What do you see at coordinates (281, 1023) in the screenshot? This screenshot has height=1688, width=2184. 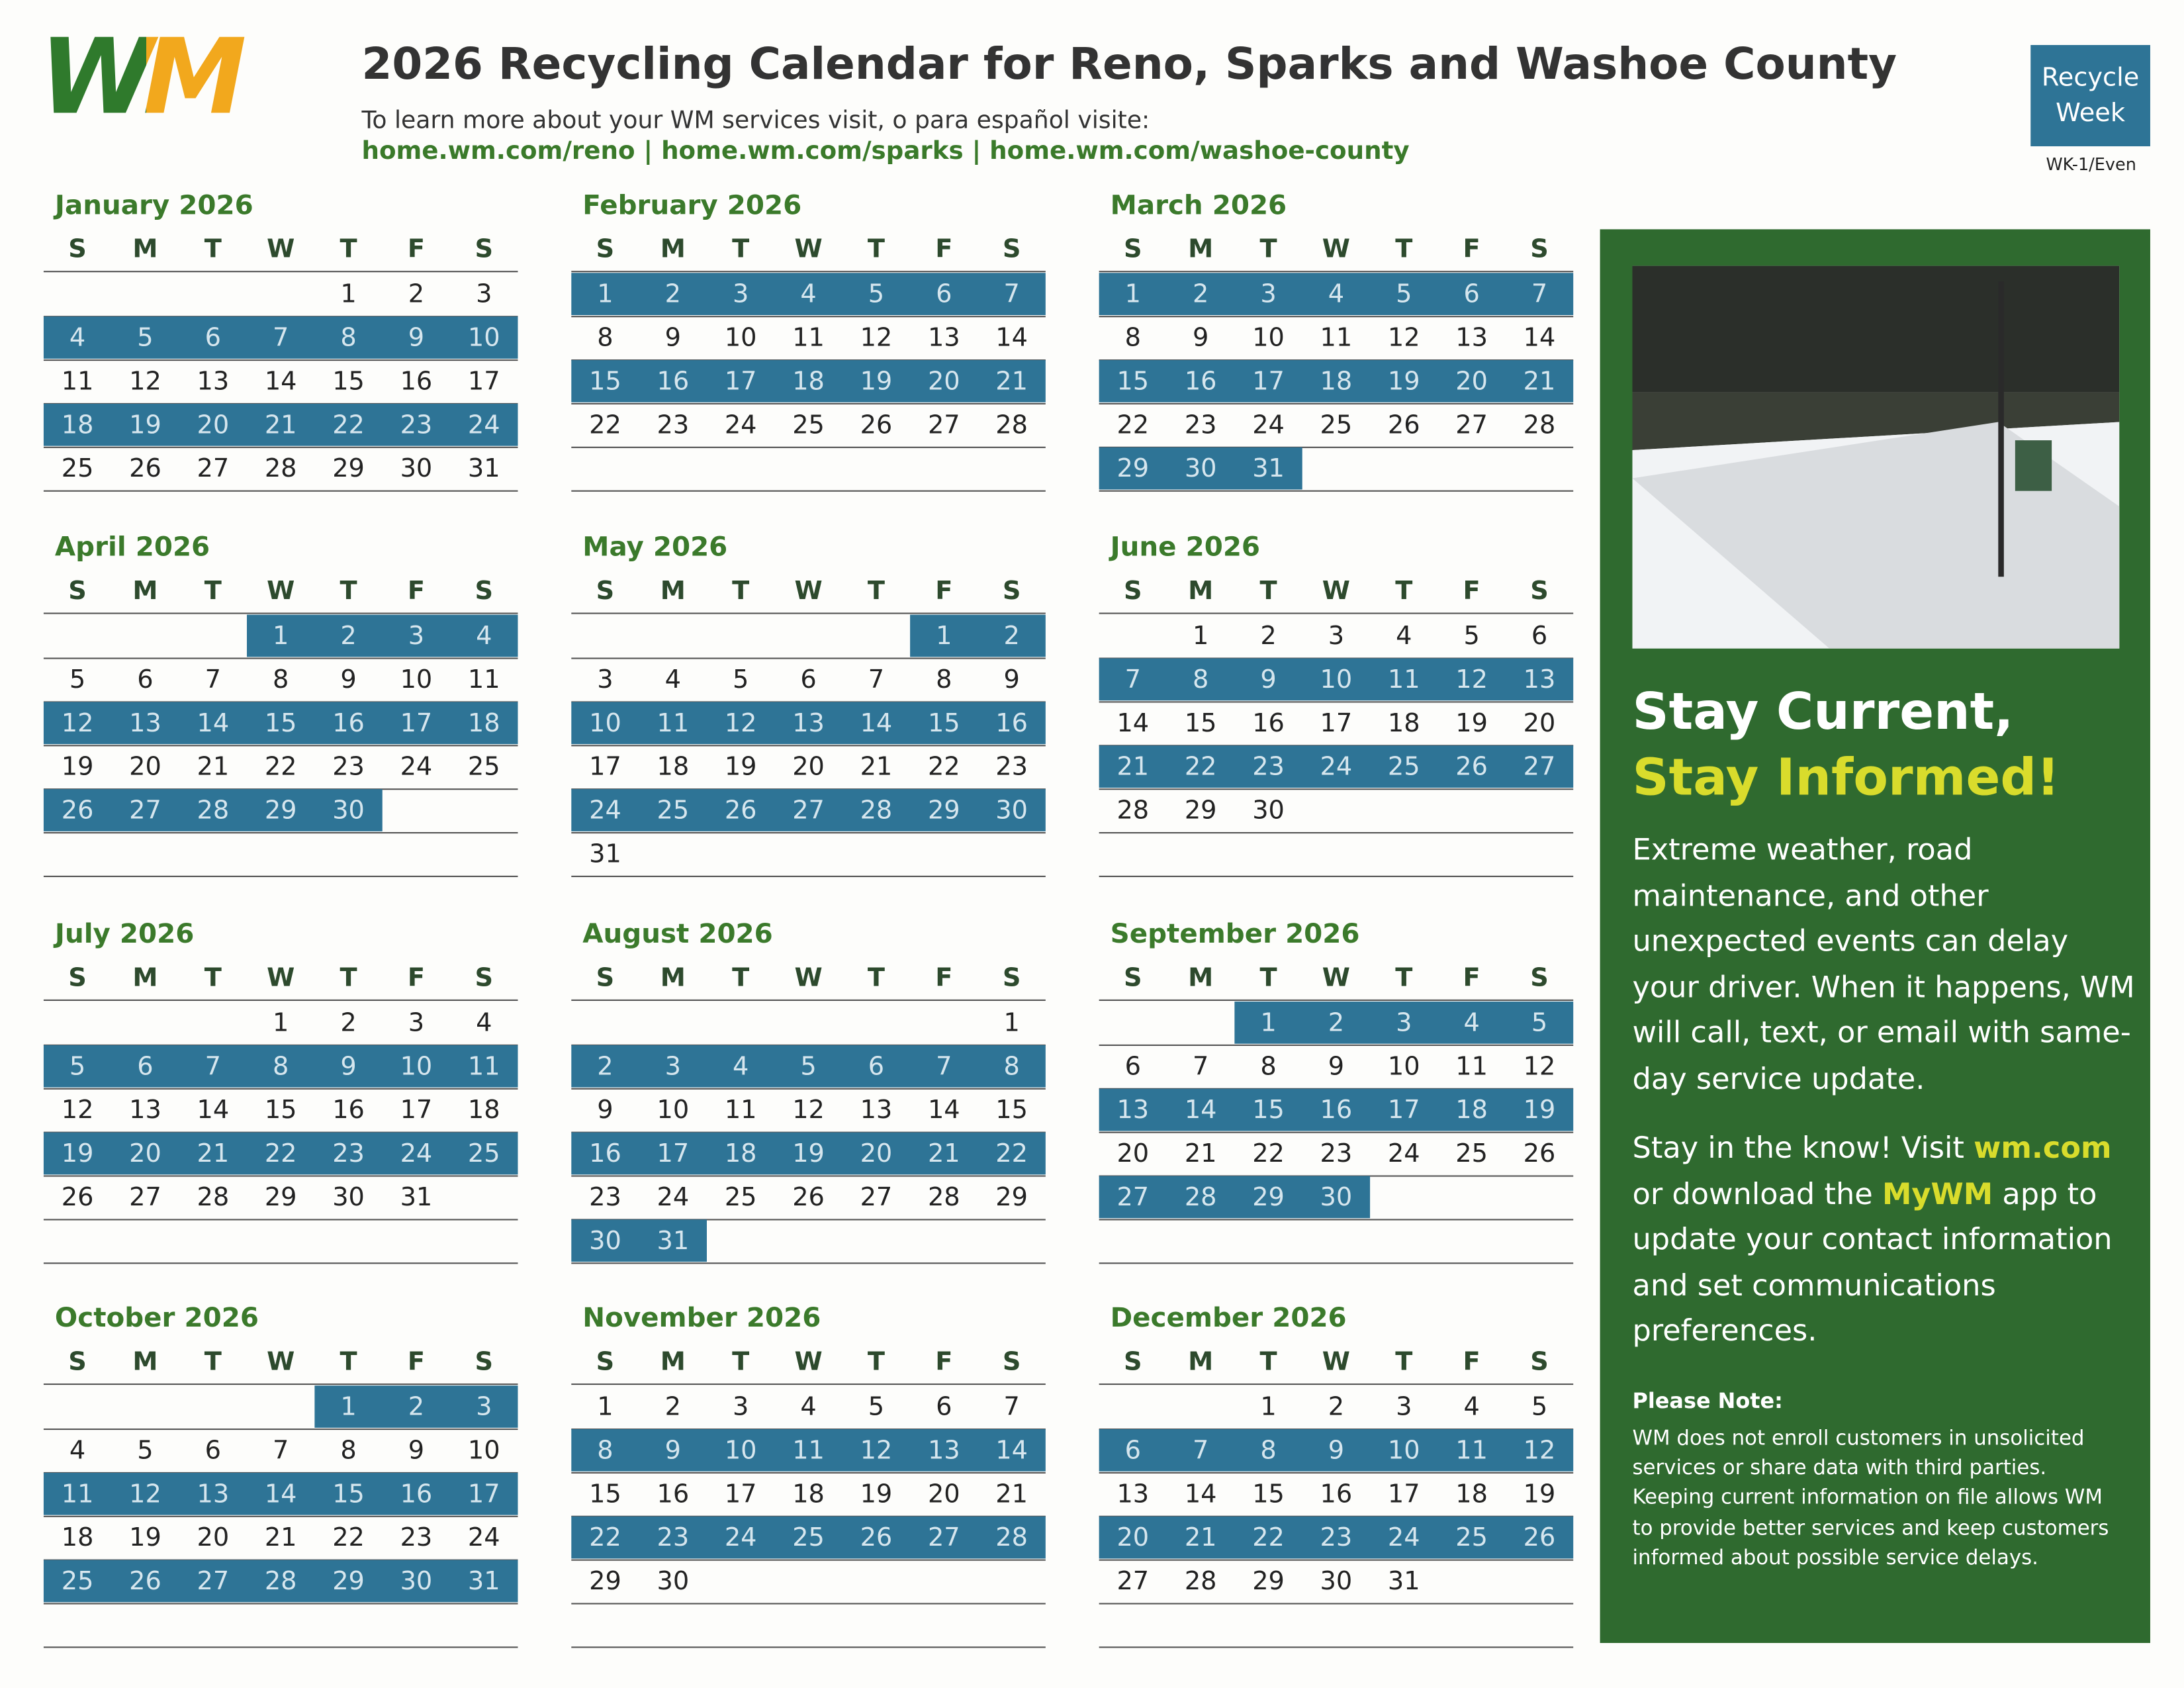 I see `day-number: 1` at bounding box center [281, 1023].